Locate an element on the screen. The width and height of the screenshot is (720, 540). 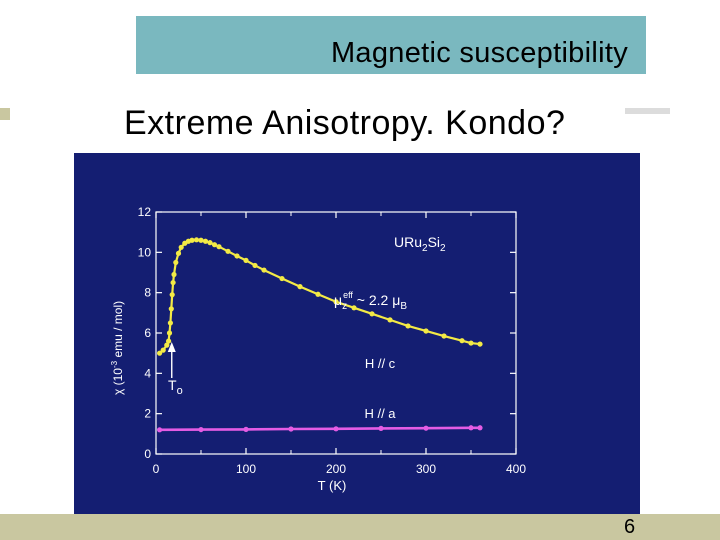
x-tick-label: 400 is located at coordinates (516, 469).